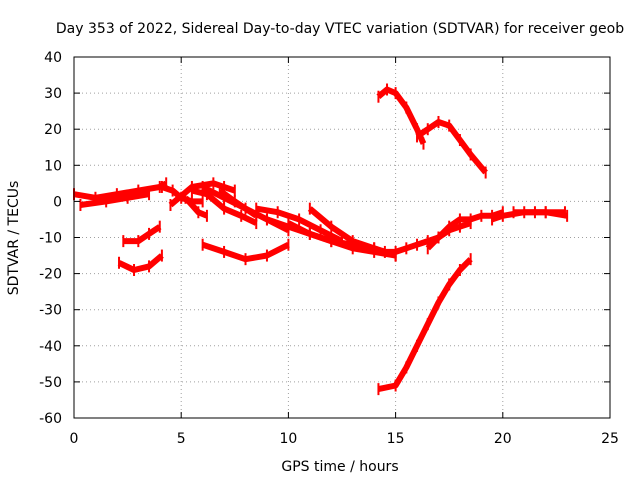 The height and width of the screenshot is (480, 640). Describe the element at coordinates (181, 439) in the screenshot. I see `x-tick-label: 5` at that location.